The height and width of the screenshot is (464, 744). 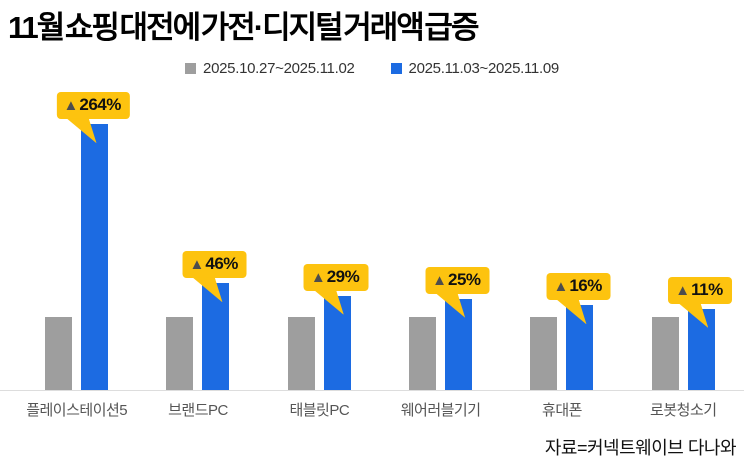 What do you see at coordinates (380, 409) in the screenshot?
I see `category-labels: 플레이스테이션5 브랜드PC 태블릿PC 웨어러블기기 휴대폰 로봇청소기` at bounding box center [380, 409].